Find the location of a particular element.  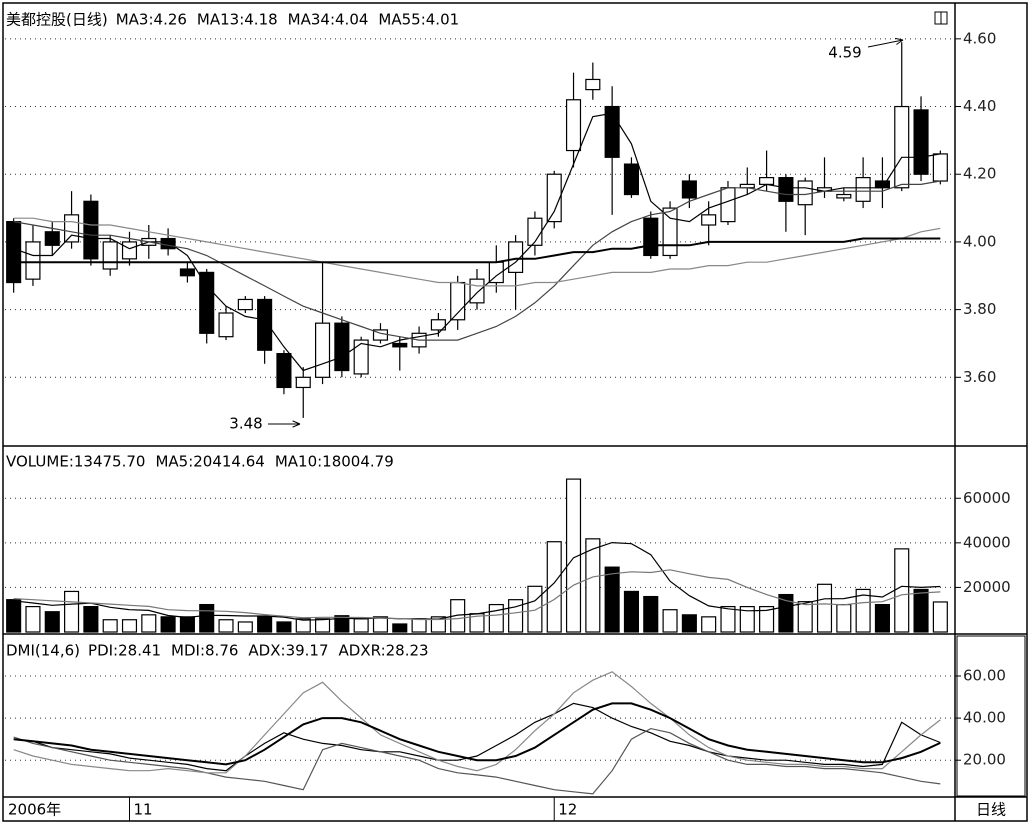

legend-entry: MA3:4.26 is located at coordinates (151, 20).